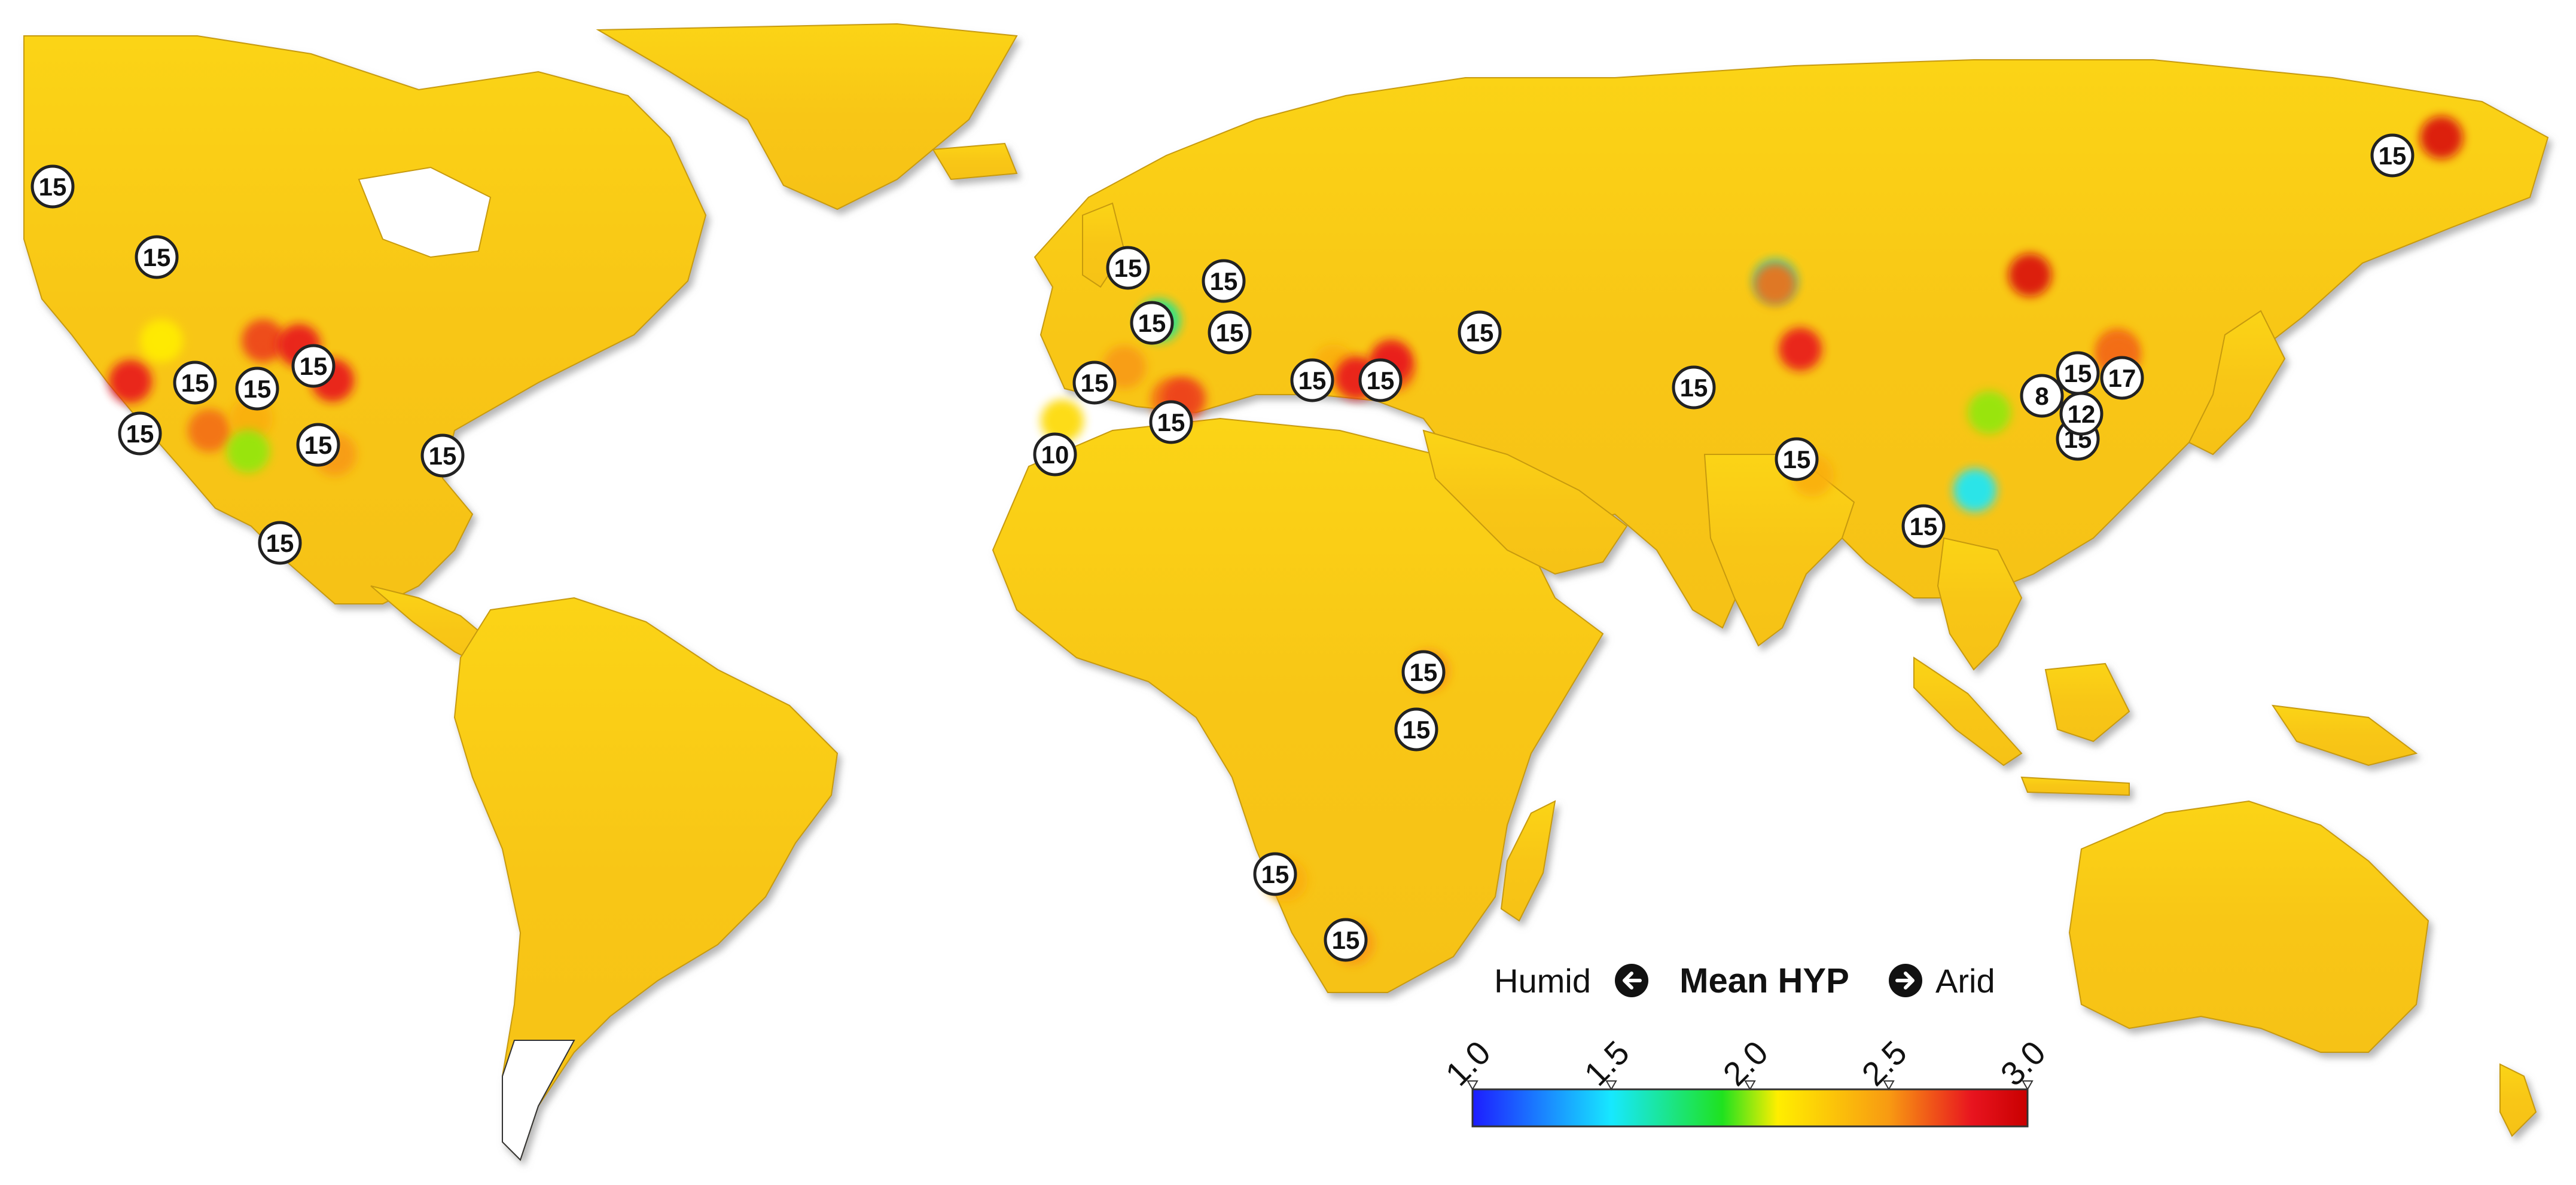  Describe the element at coordinates (1968, 711) in the screenshot. I see `sumatra-landmass` at that location.